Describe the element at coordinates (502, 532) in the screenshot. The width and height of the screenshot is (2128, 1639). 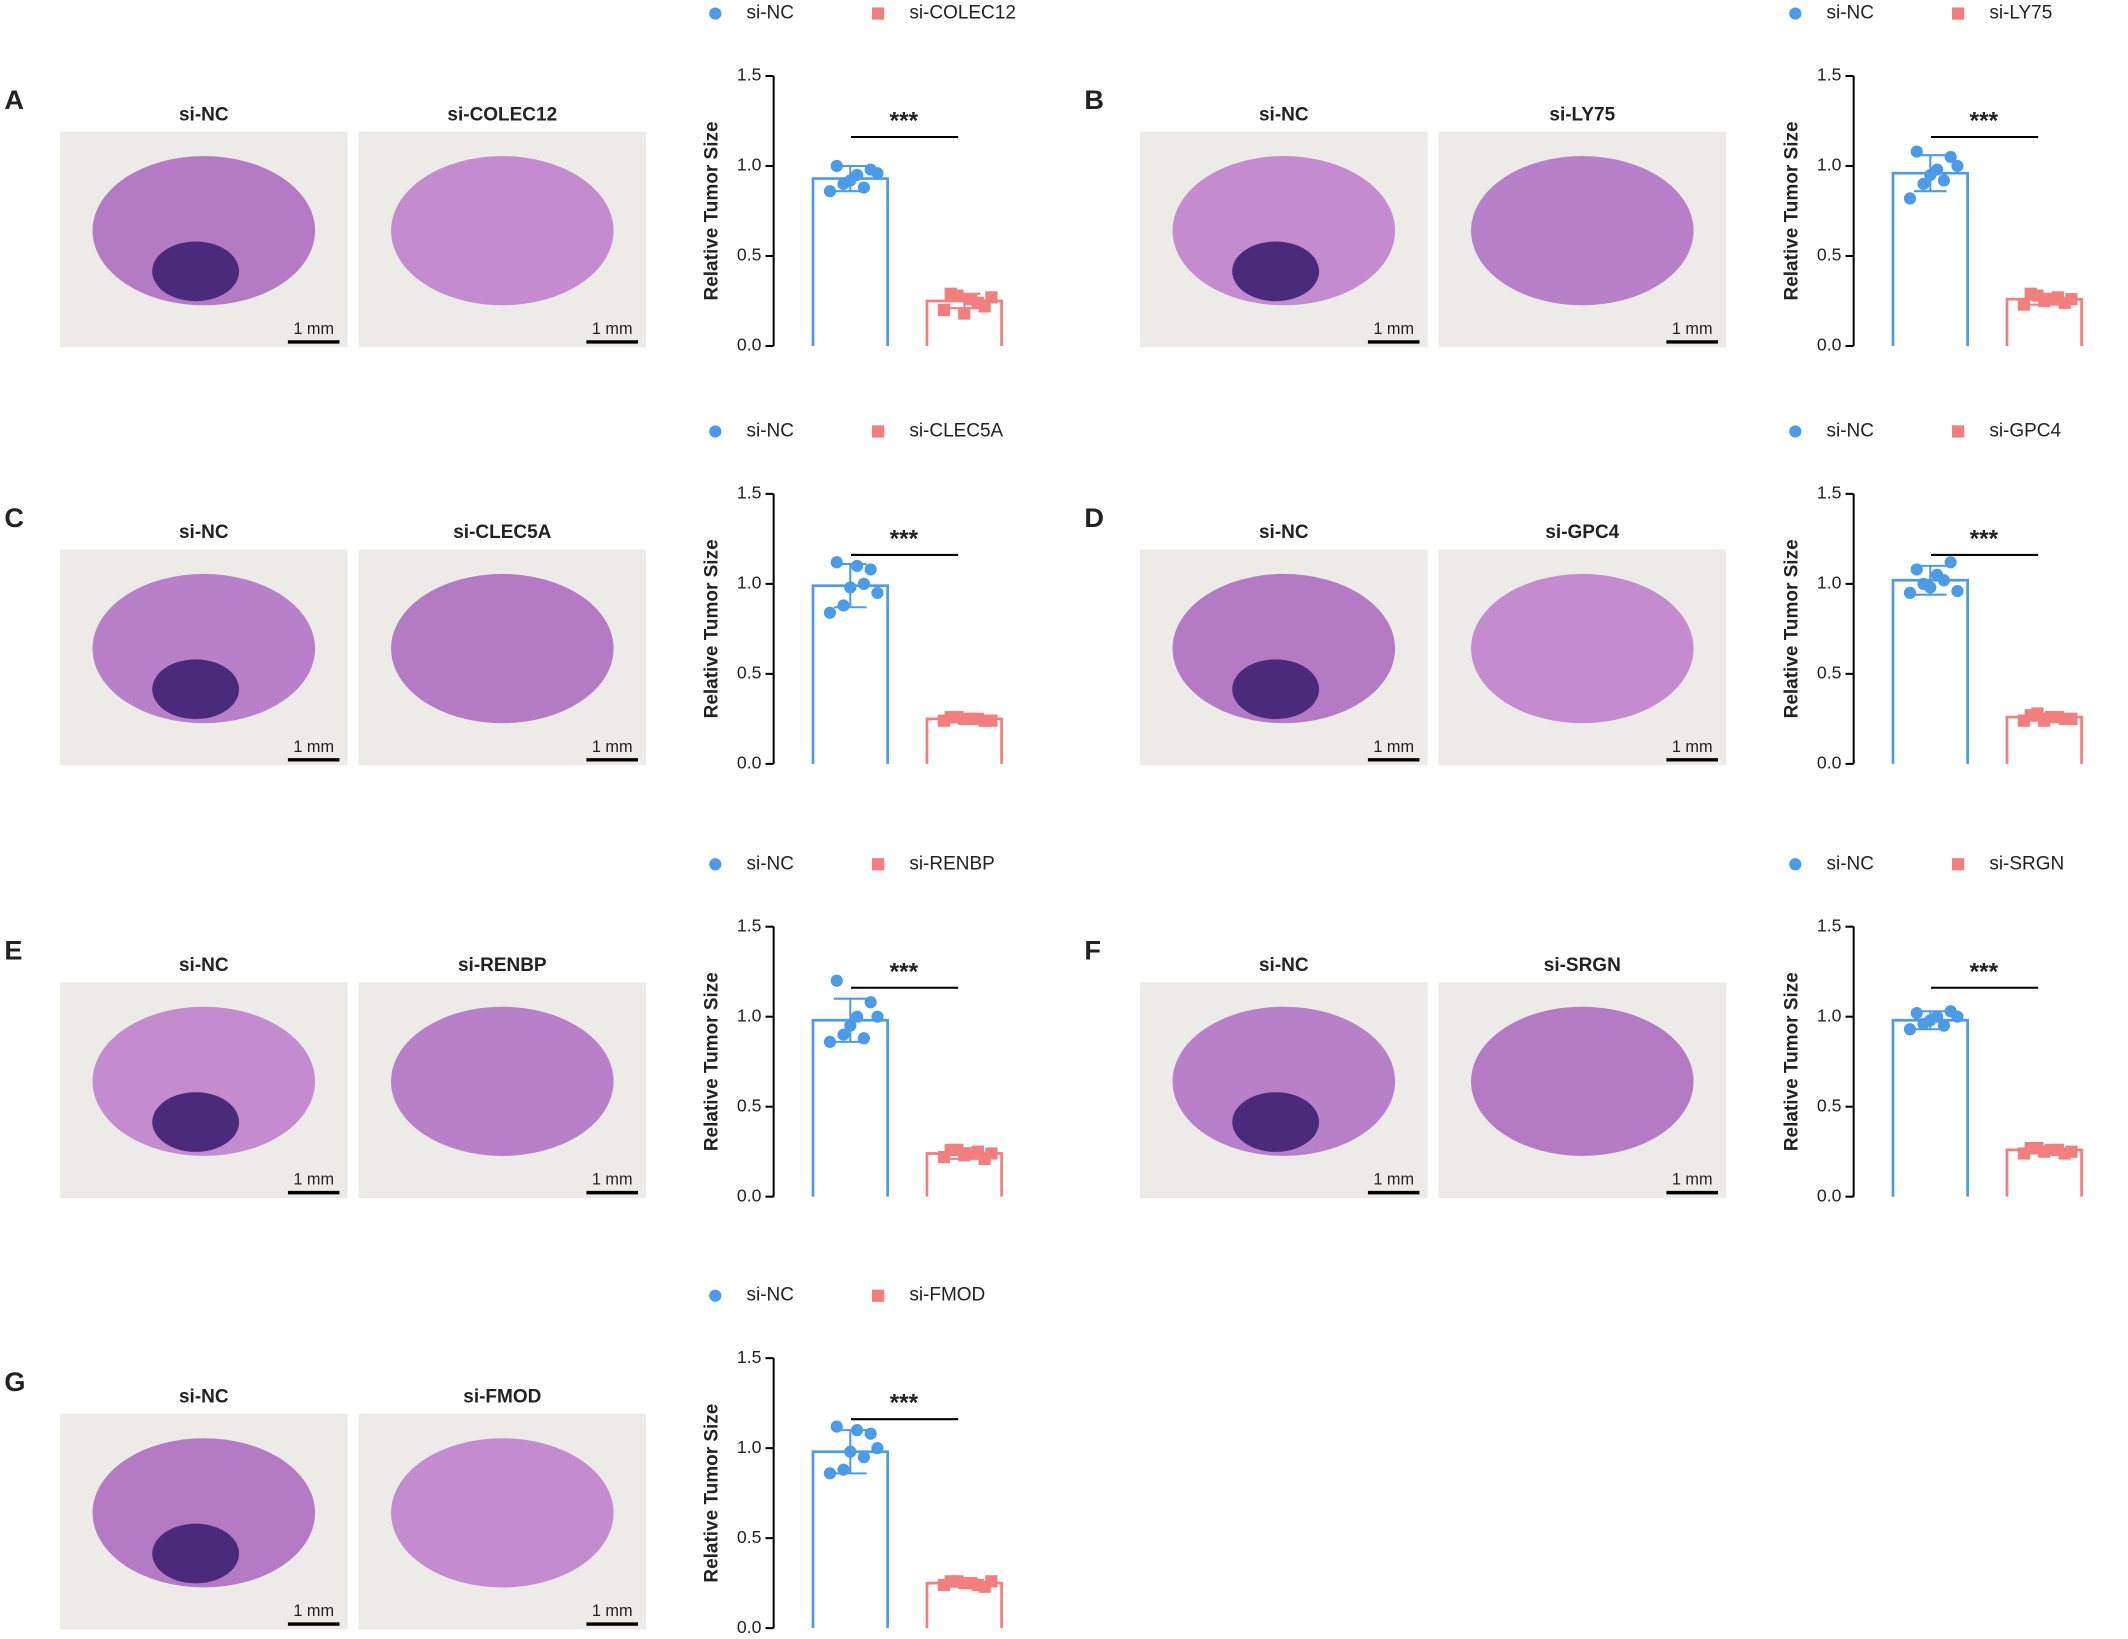
I see `image-title: si-CLEC5A` at that location.